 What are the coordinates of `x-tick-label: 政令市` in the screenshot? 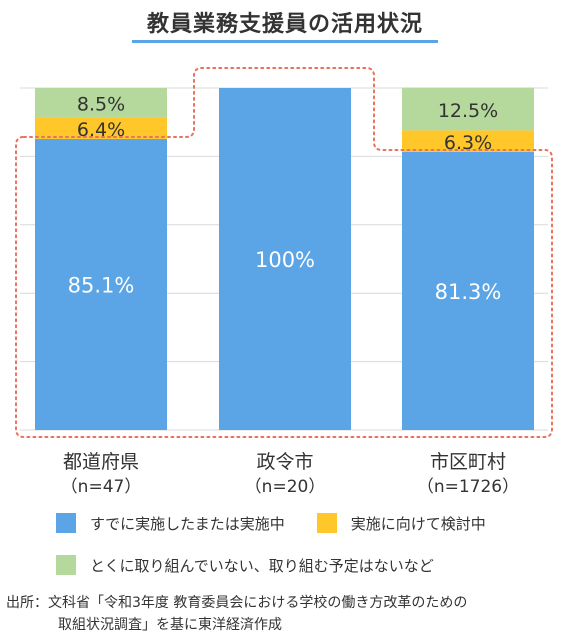 It's located at (284, 462).